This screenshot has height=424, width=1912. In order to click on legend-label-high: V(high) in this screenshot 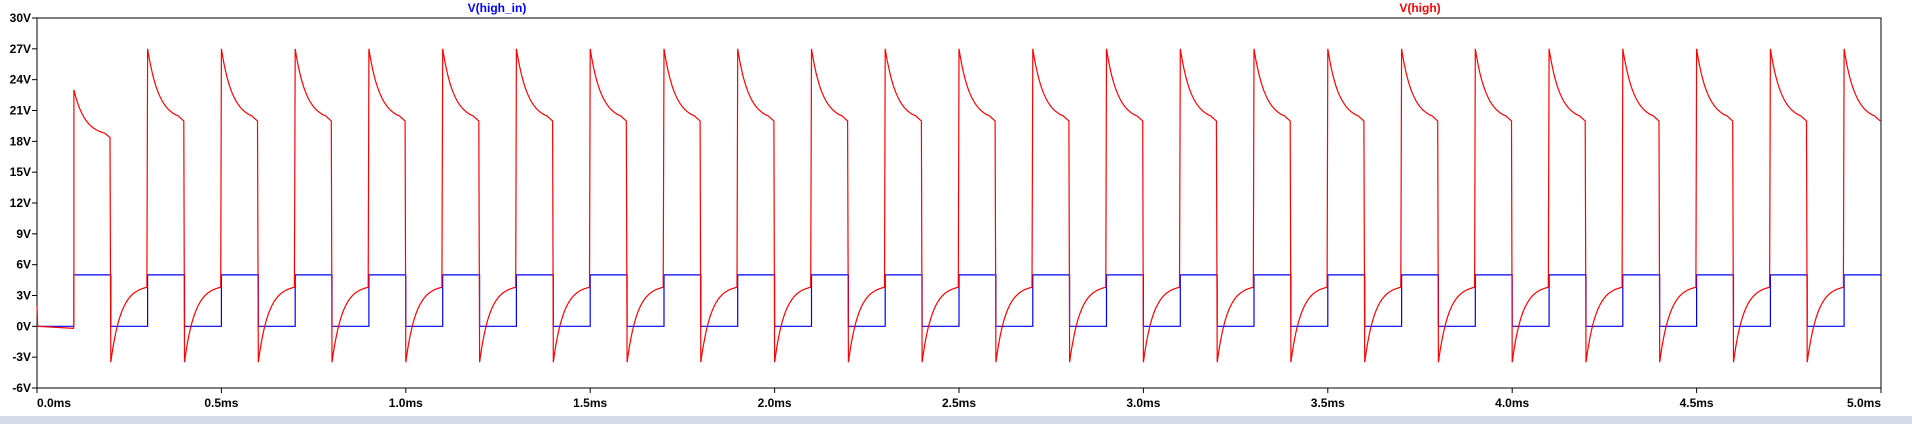, I will do `click(1419, 8)`.